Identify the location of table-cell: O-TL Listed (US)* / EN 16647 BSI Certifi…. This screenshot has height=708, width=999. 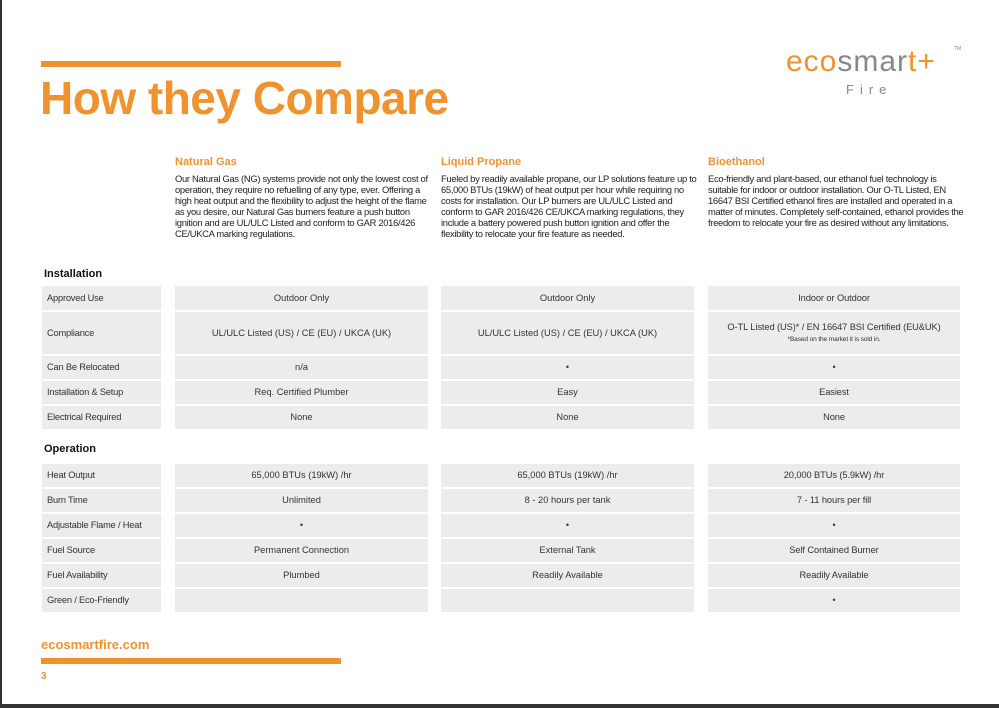
(834, 333).